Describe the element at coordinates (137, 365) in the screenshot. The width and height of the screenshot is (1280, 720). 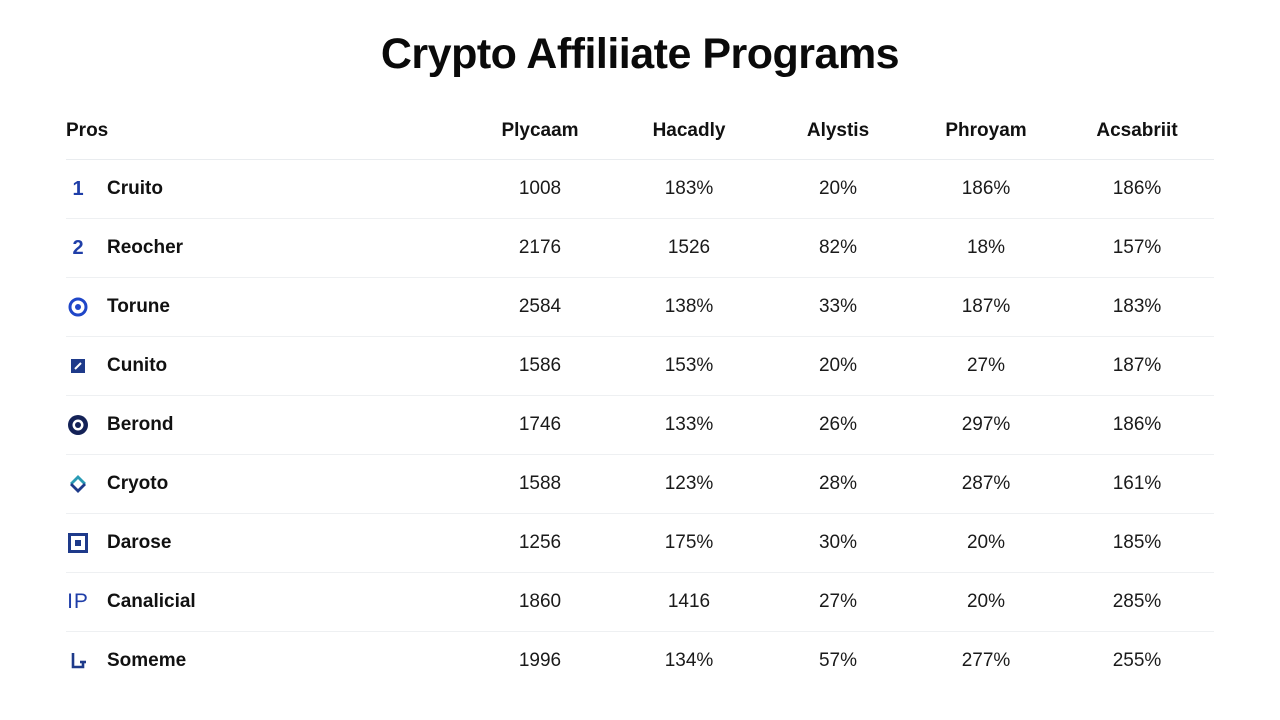
I see `program-name: Cunito` at that location.